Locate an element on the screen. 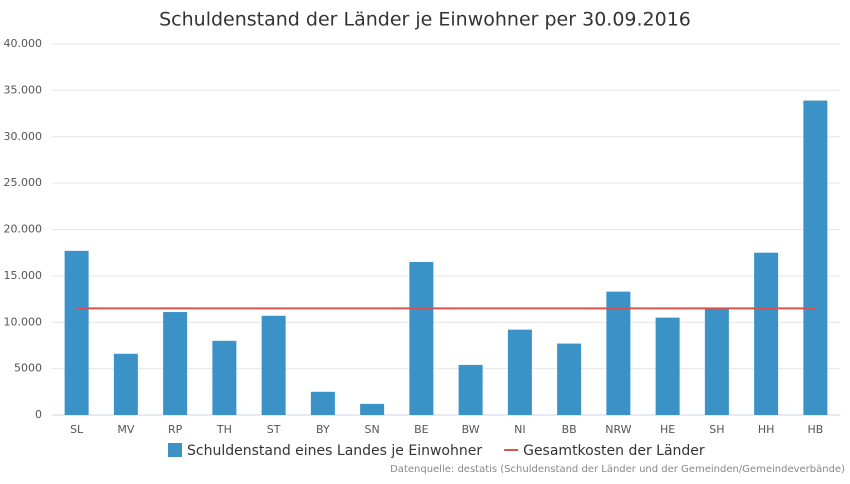 This screenshot has width=850, height=484. x-tick-label: TH is located at coordinates (224, 429).